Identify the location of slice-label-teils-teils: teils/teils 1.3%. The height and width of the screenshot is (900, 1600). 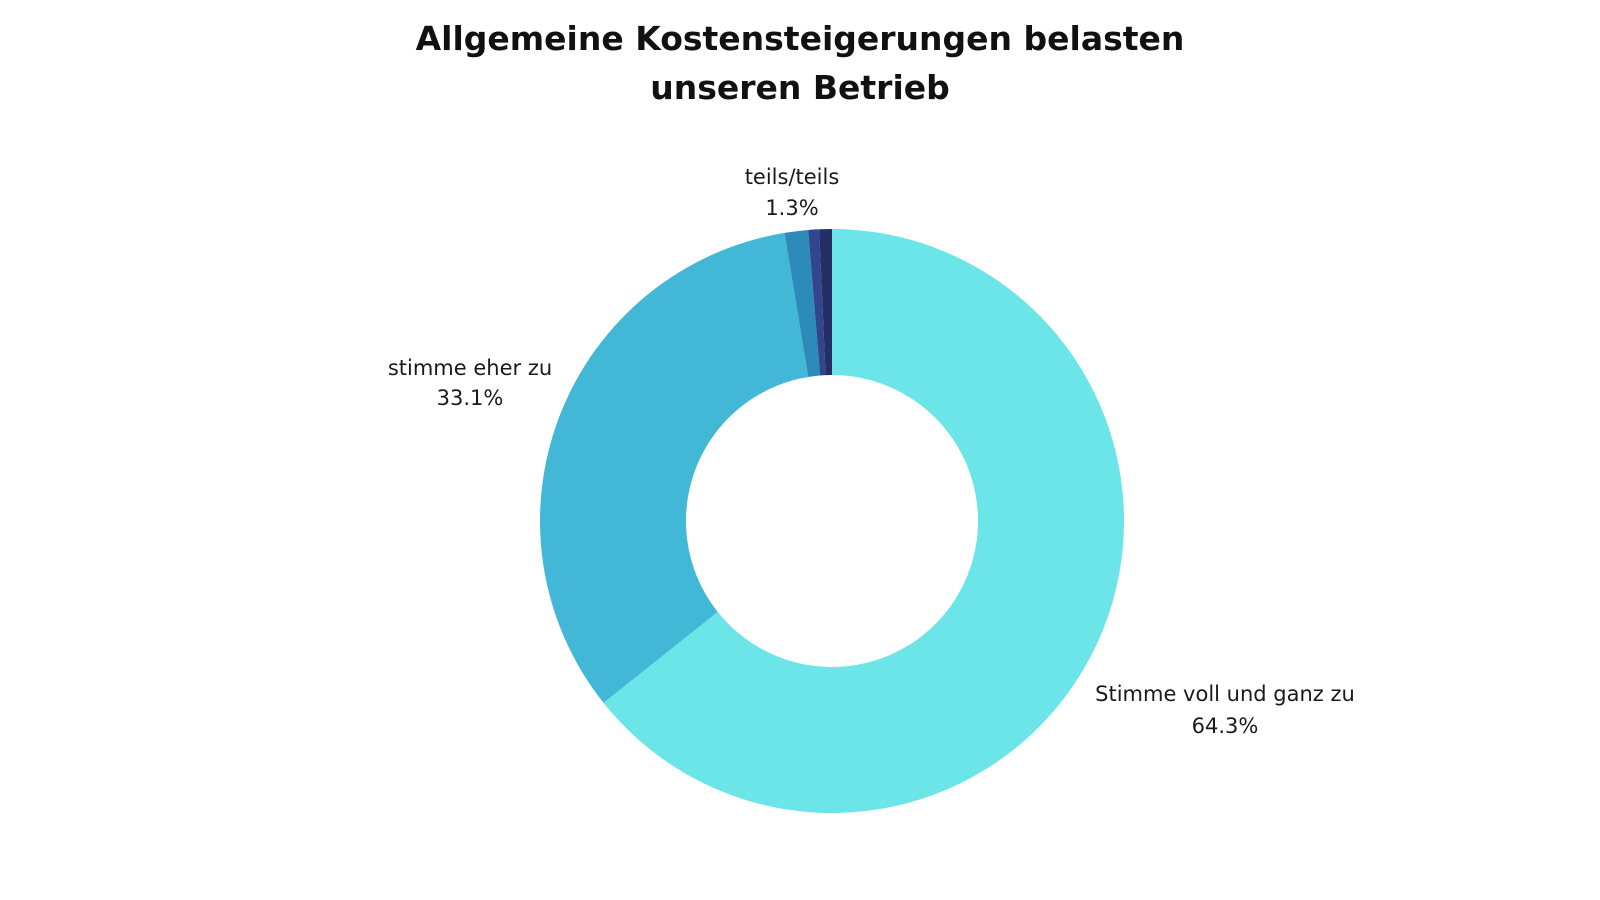
(792, 192).